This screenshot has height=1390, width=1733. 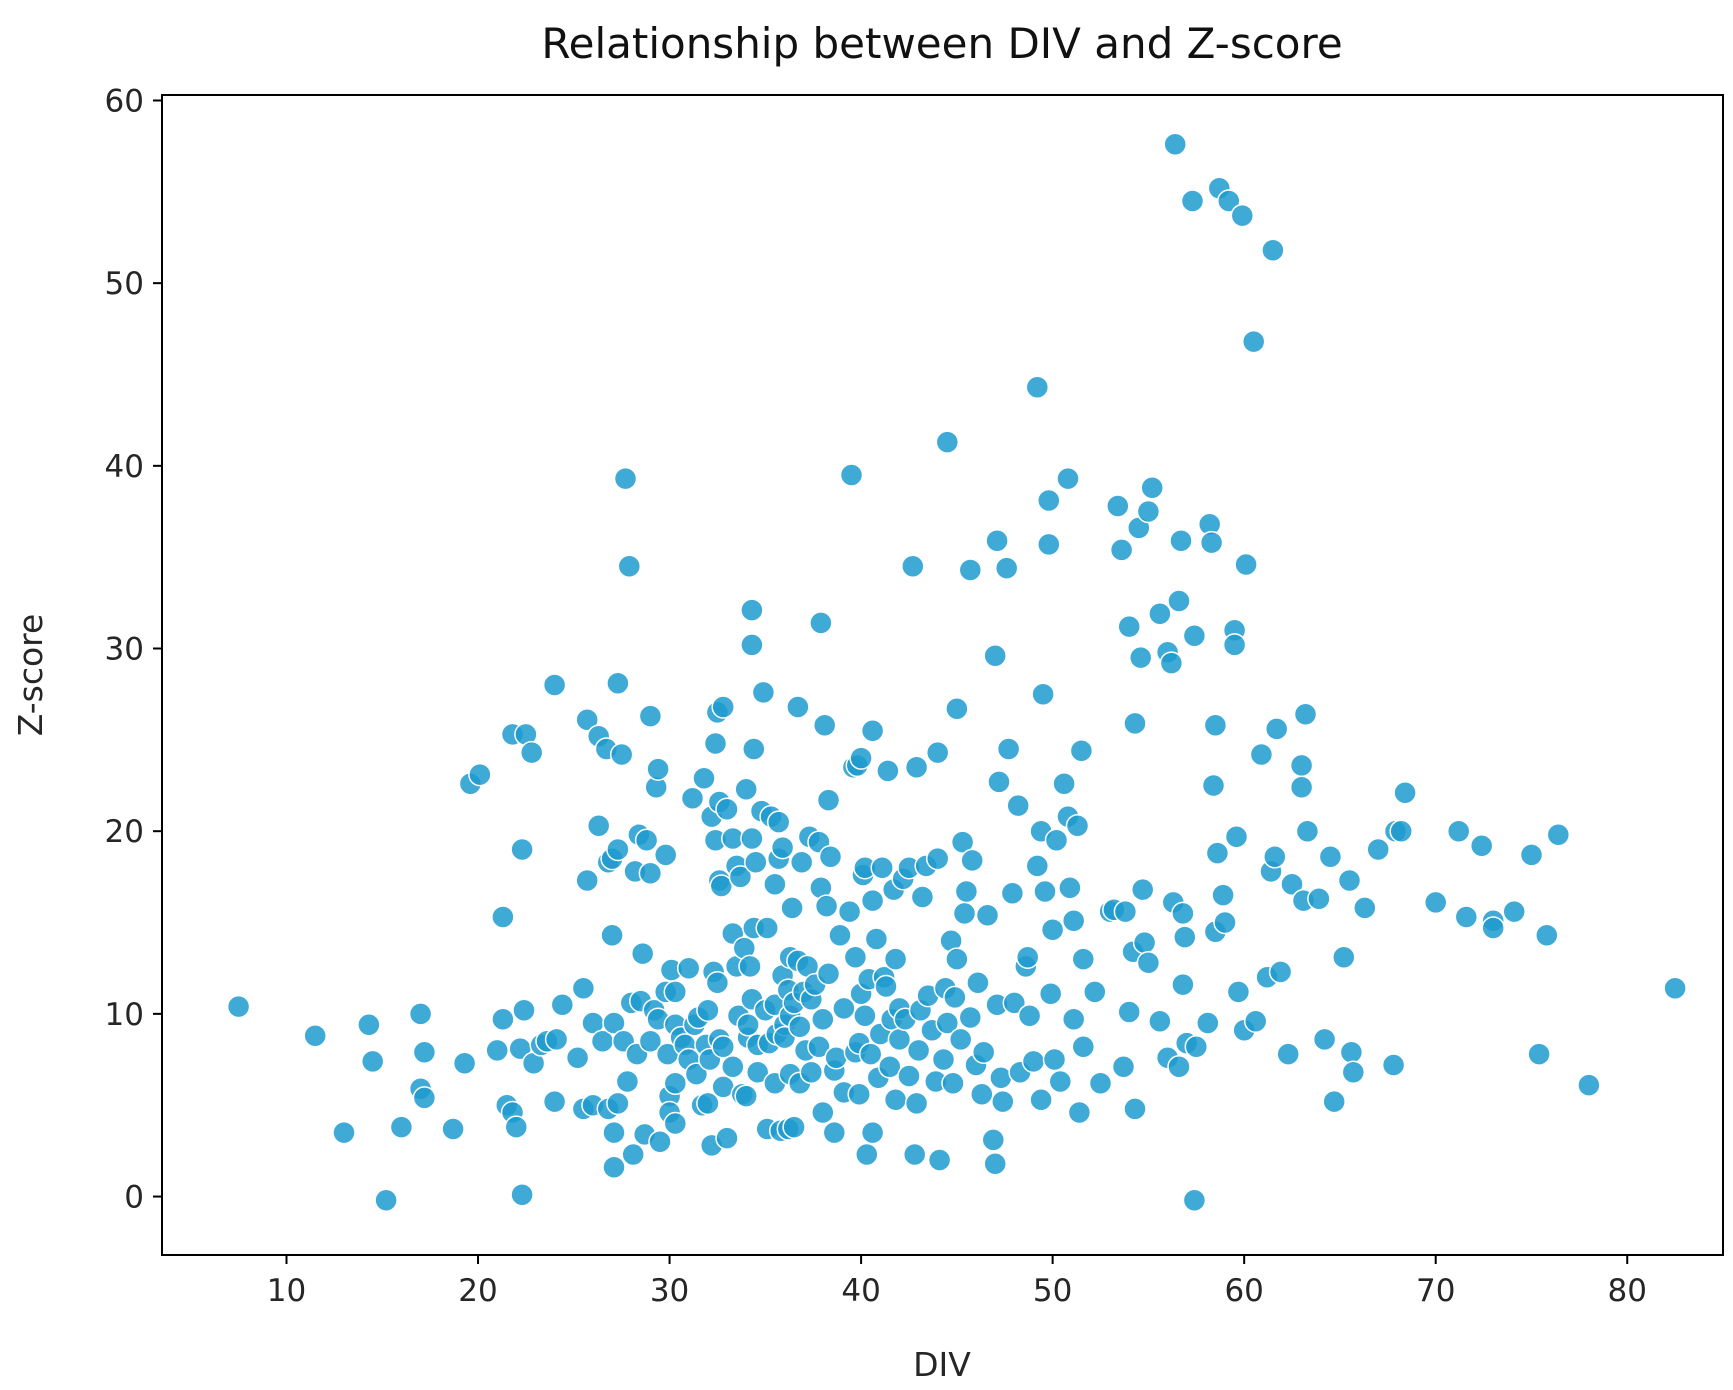 What do you see at coordinates (1243, 1291) in the screenshot?
I see `x-tick-label: 60` at bounding box center [1243, 1291].